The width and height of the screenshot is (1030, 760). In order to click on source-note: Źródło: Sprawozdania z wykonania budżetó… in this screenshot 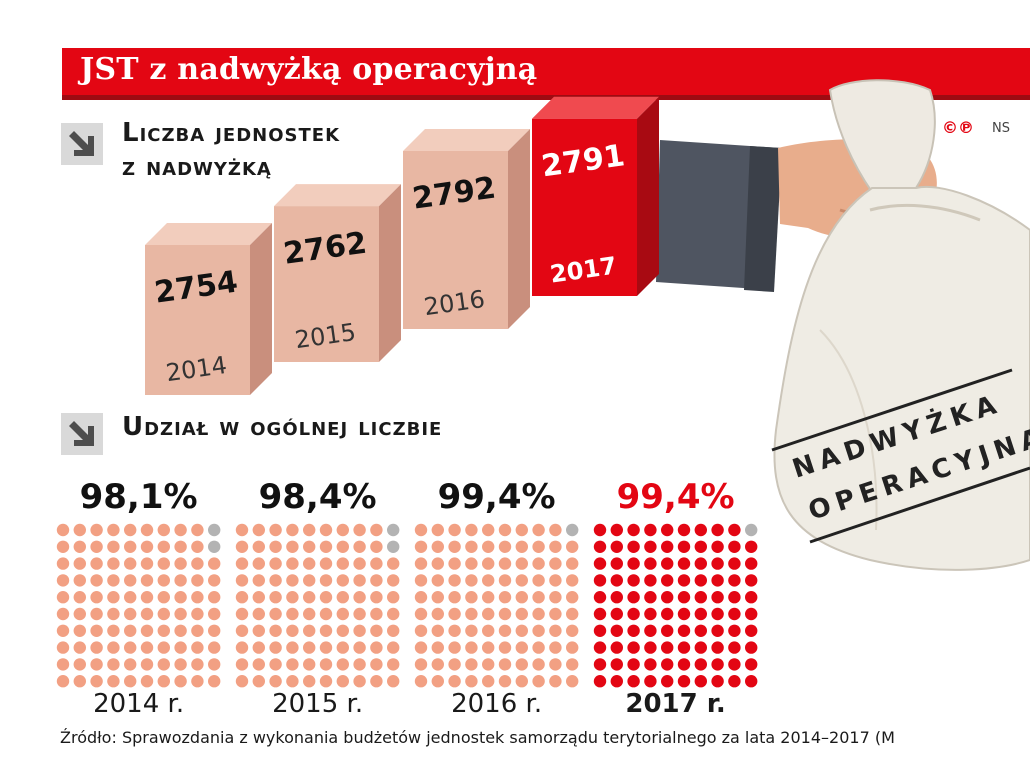, I will do `click(477, 737)`.